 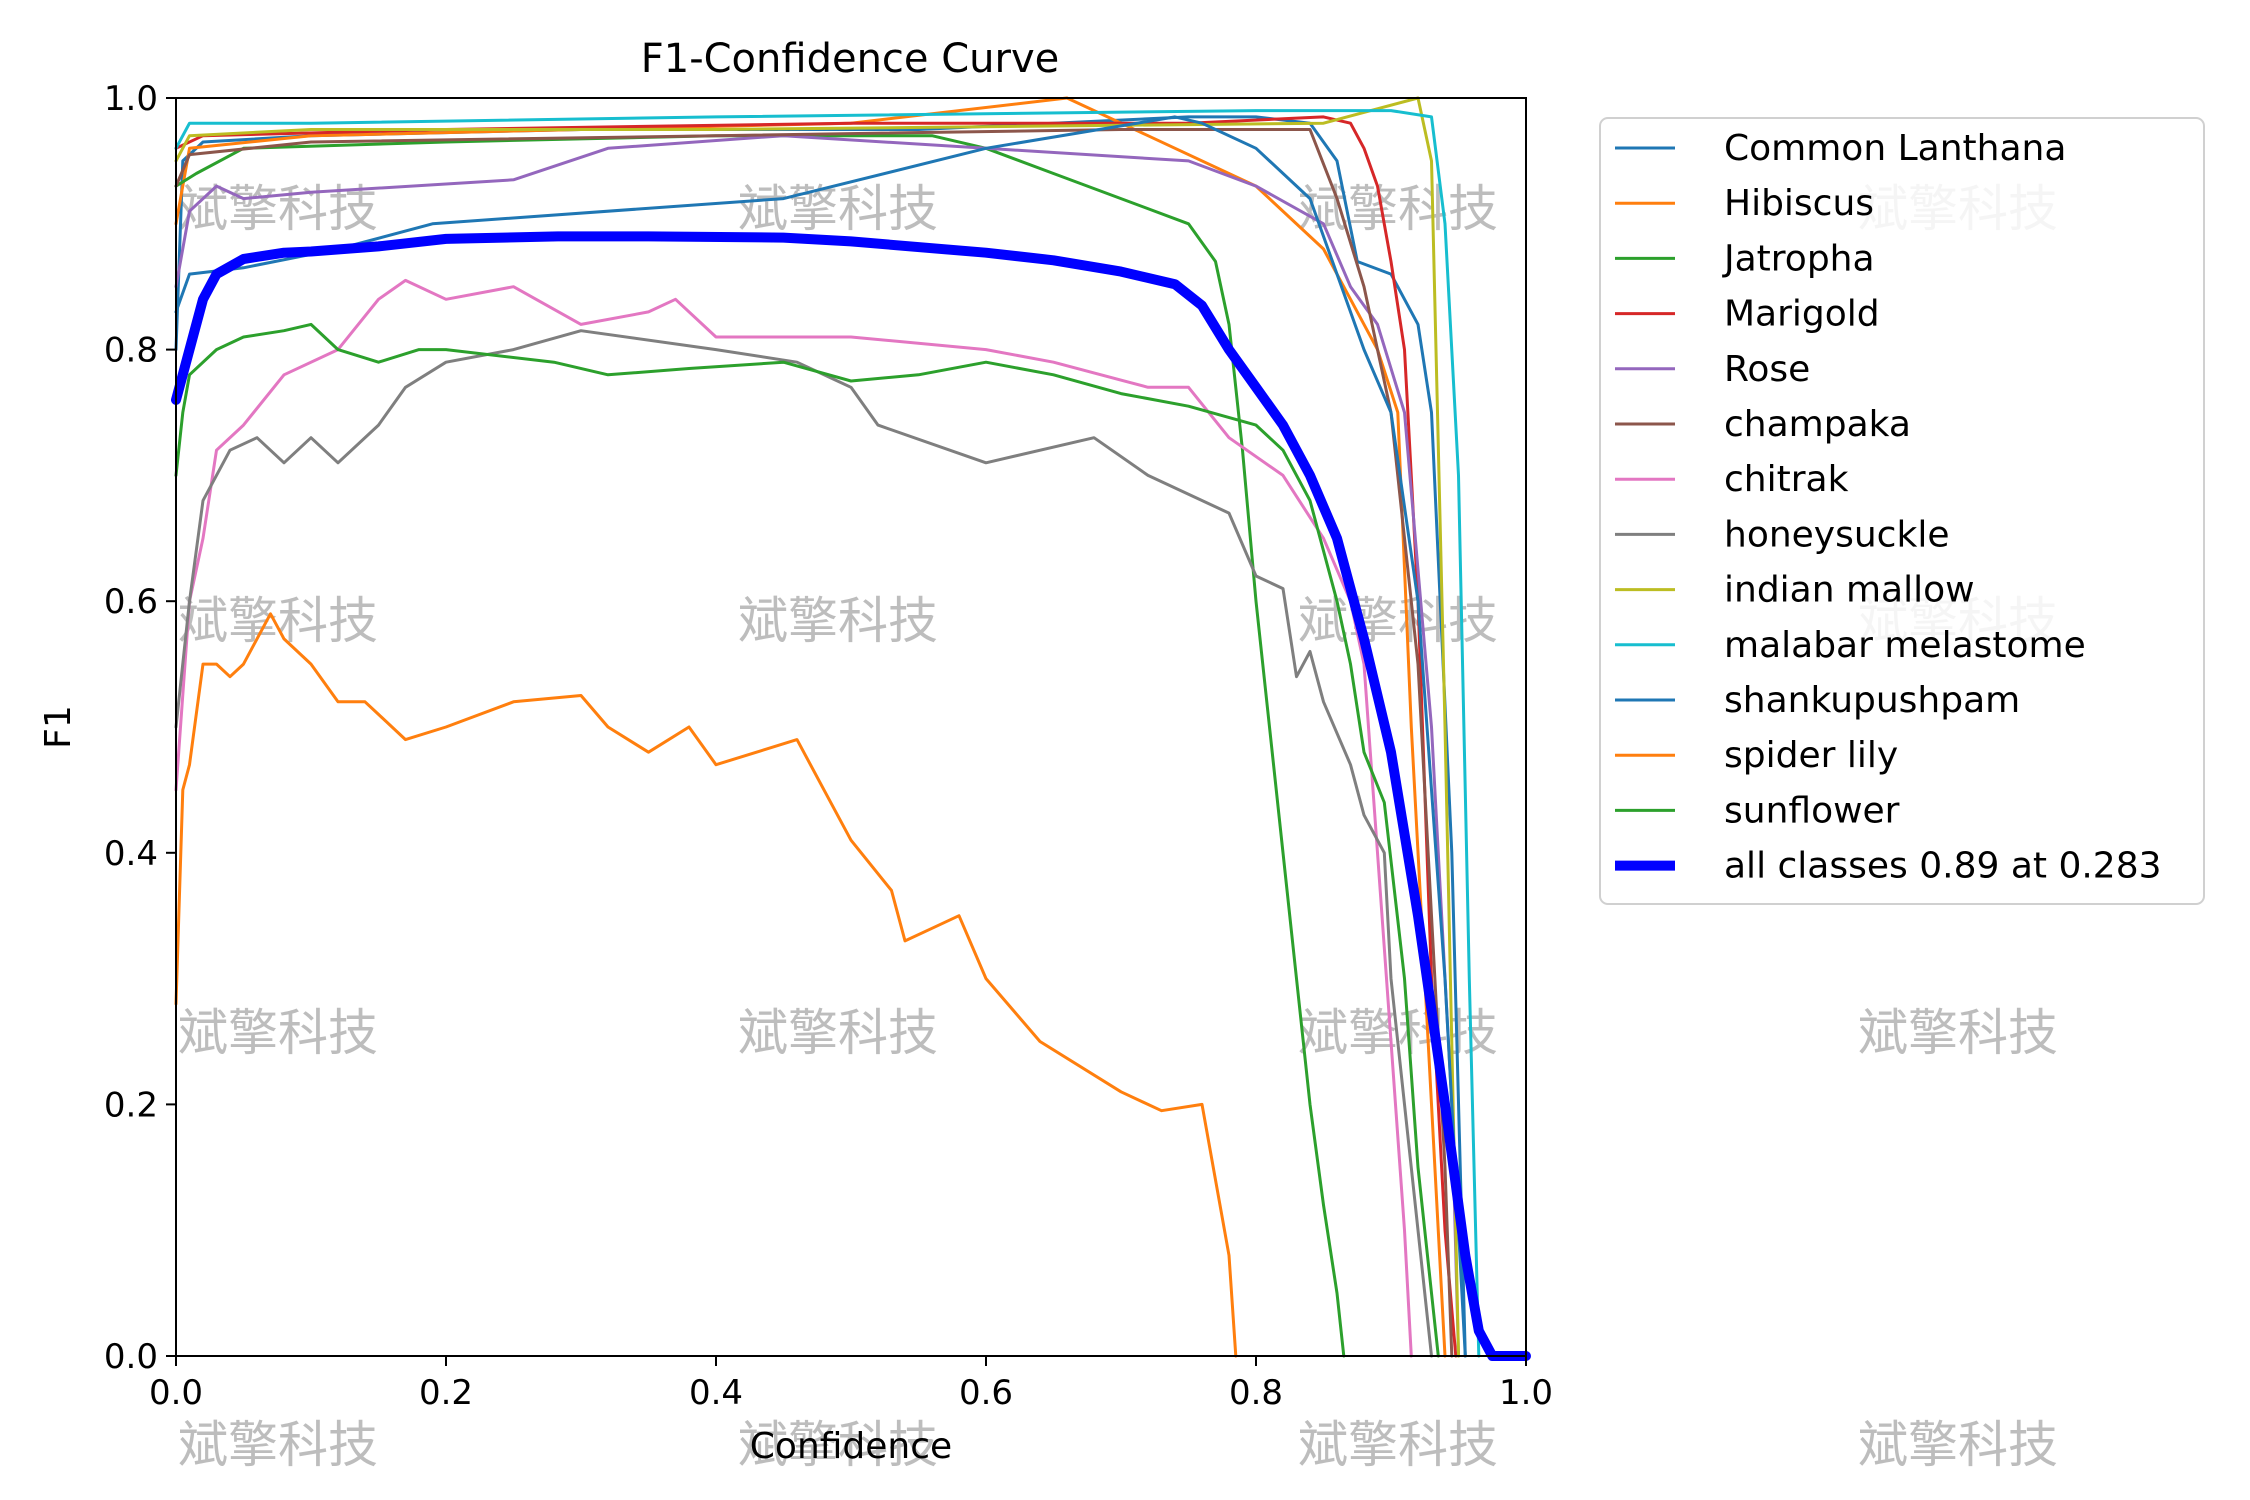 What do you see at coordinates (1802, 314) in the screenshot?
I see `legend-label: Marigold` at bounding box center [1802, 314].